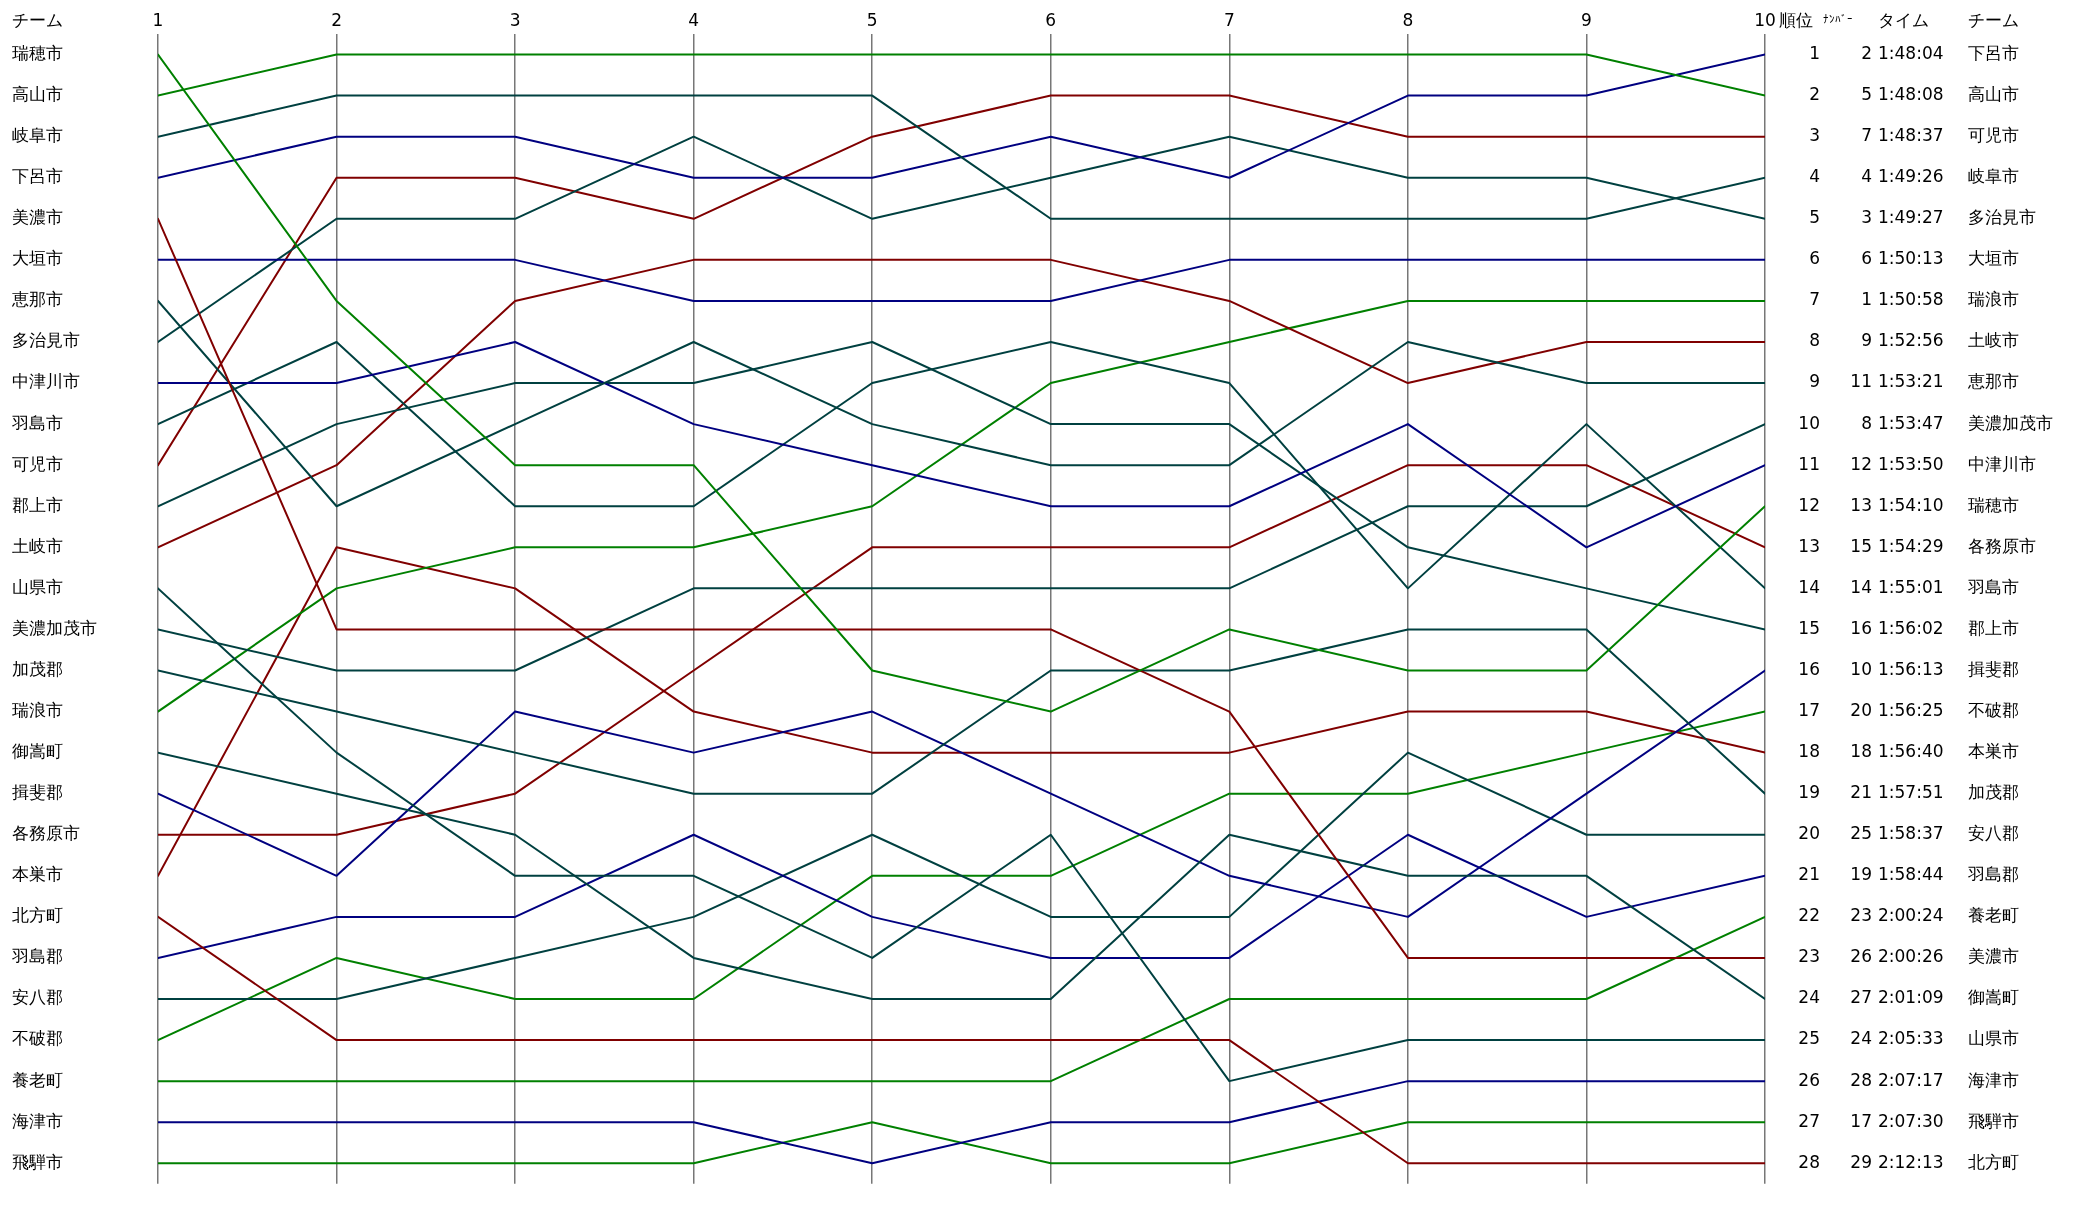 This screenshot has height=1205, width=2078. What do you see at coordinates (54, 627) in the screenshot?
I see `text: 美濃加茂市` at bounding box center [54, 627].